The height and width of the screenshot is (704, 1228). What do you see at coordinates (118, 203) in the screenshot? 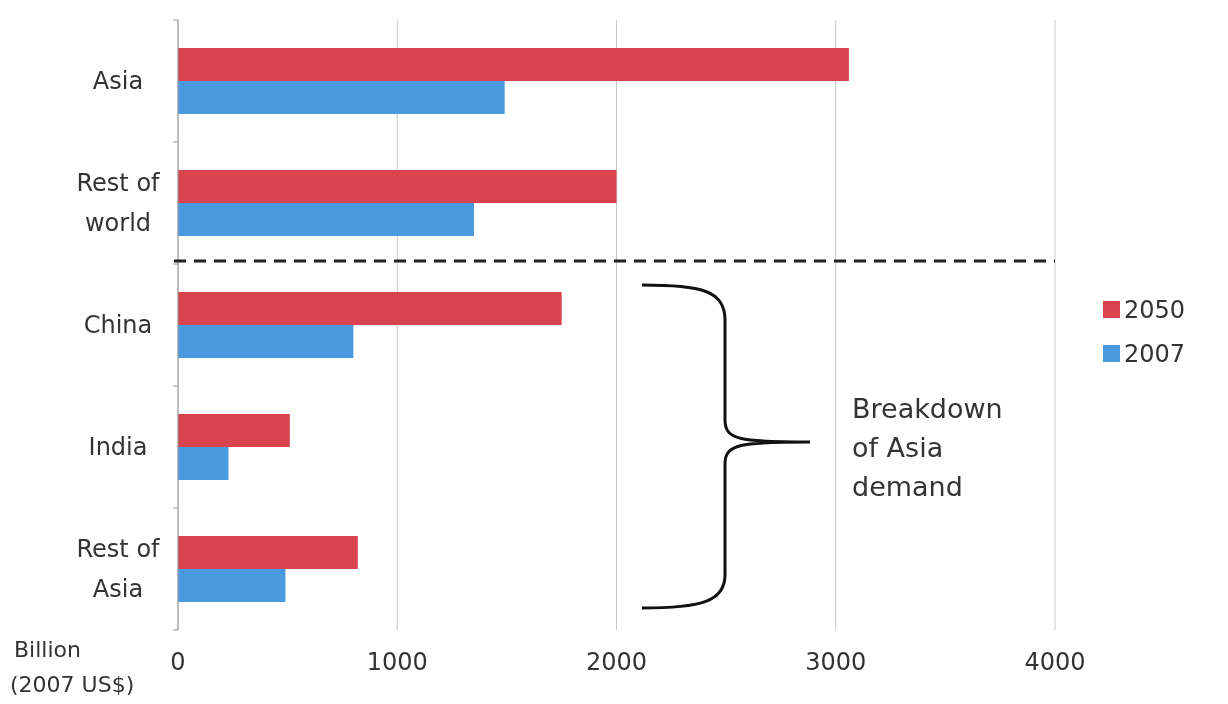
I see `y-tick-label: Rest of world` at bounding box center [118, 203].